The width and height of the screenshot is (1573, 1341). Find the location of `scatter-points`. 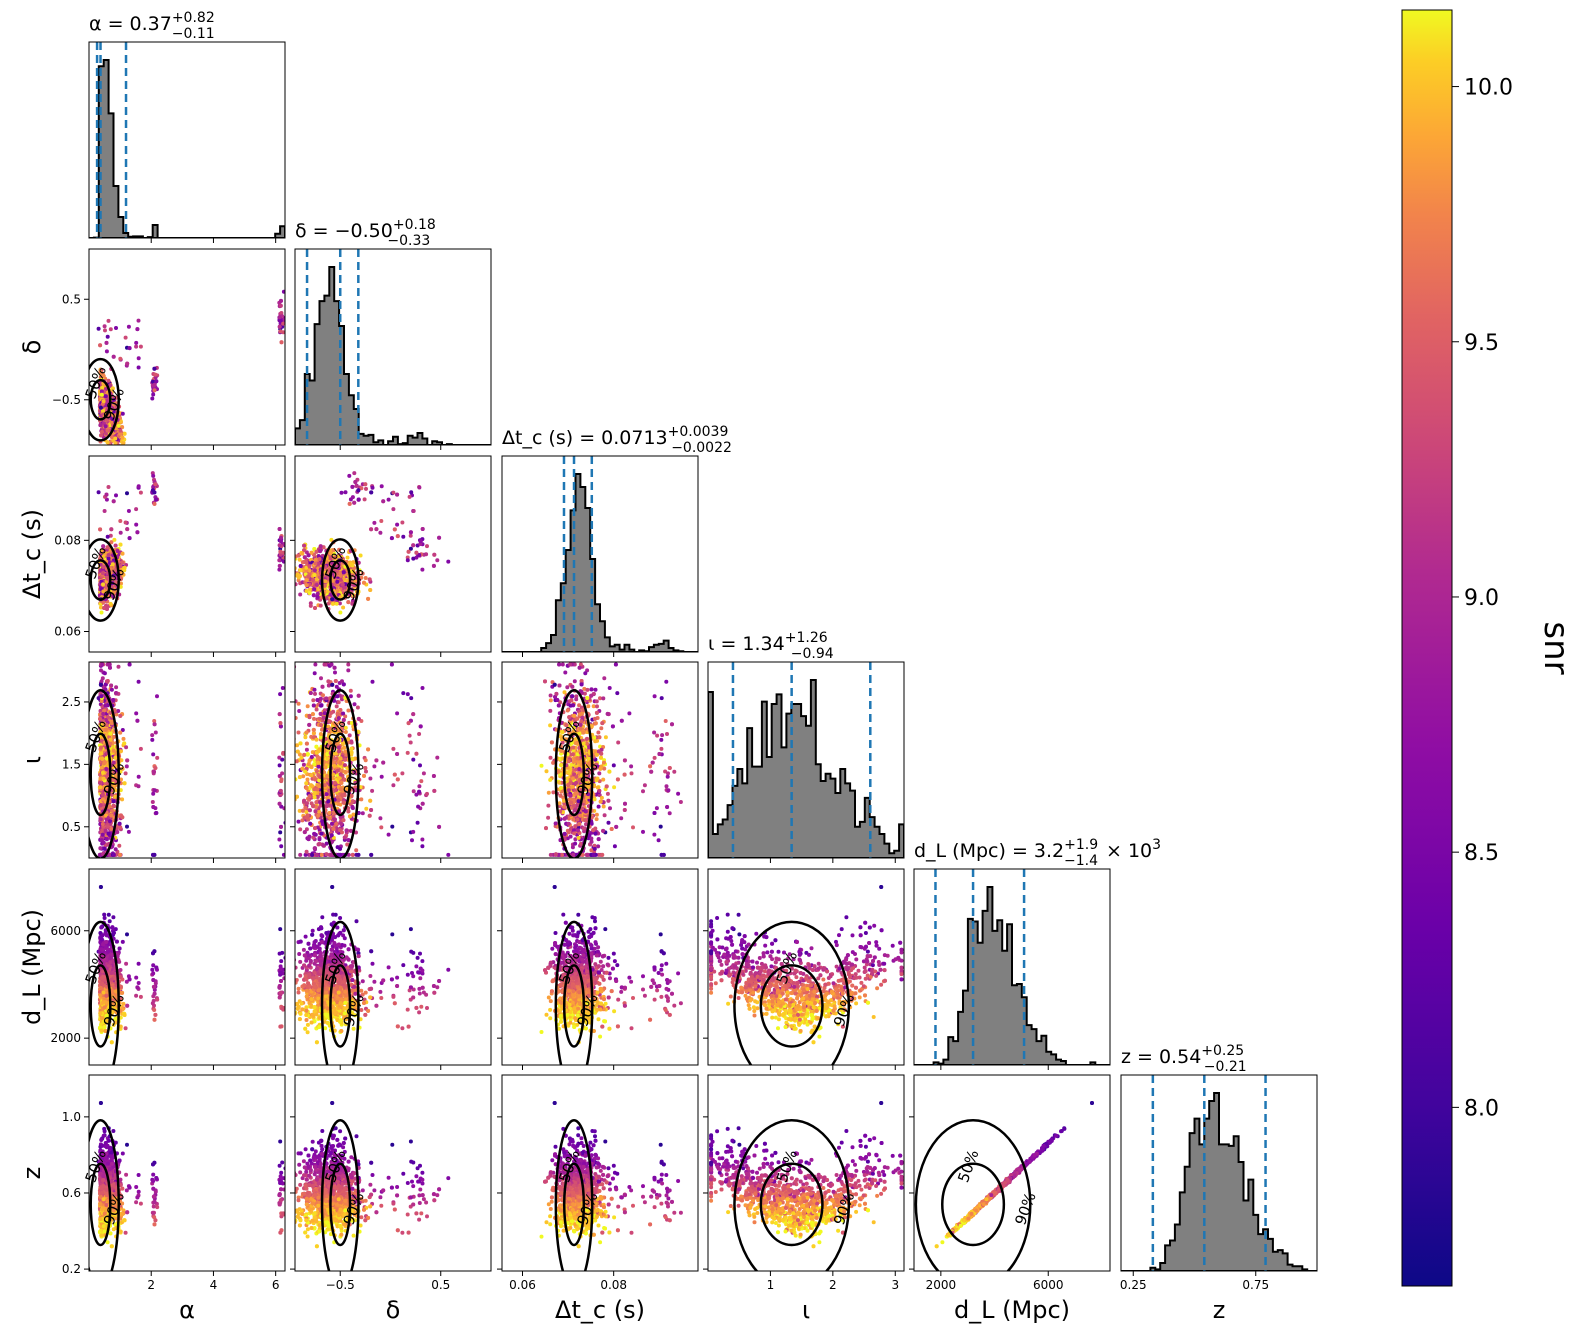

scatter-points is located at coordinates (190, 367).